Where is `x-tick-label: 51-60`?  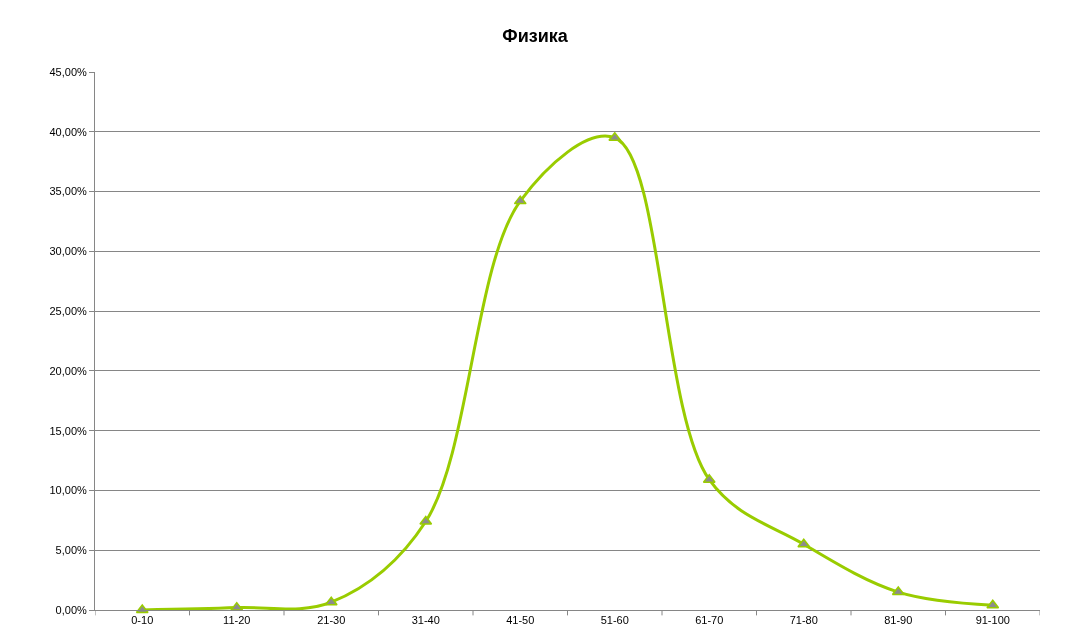
x-tick-label: 51-60 is located at coordinates (614, 620).